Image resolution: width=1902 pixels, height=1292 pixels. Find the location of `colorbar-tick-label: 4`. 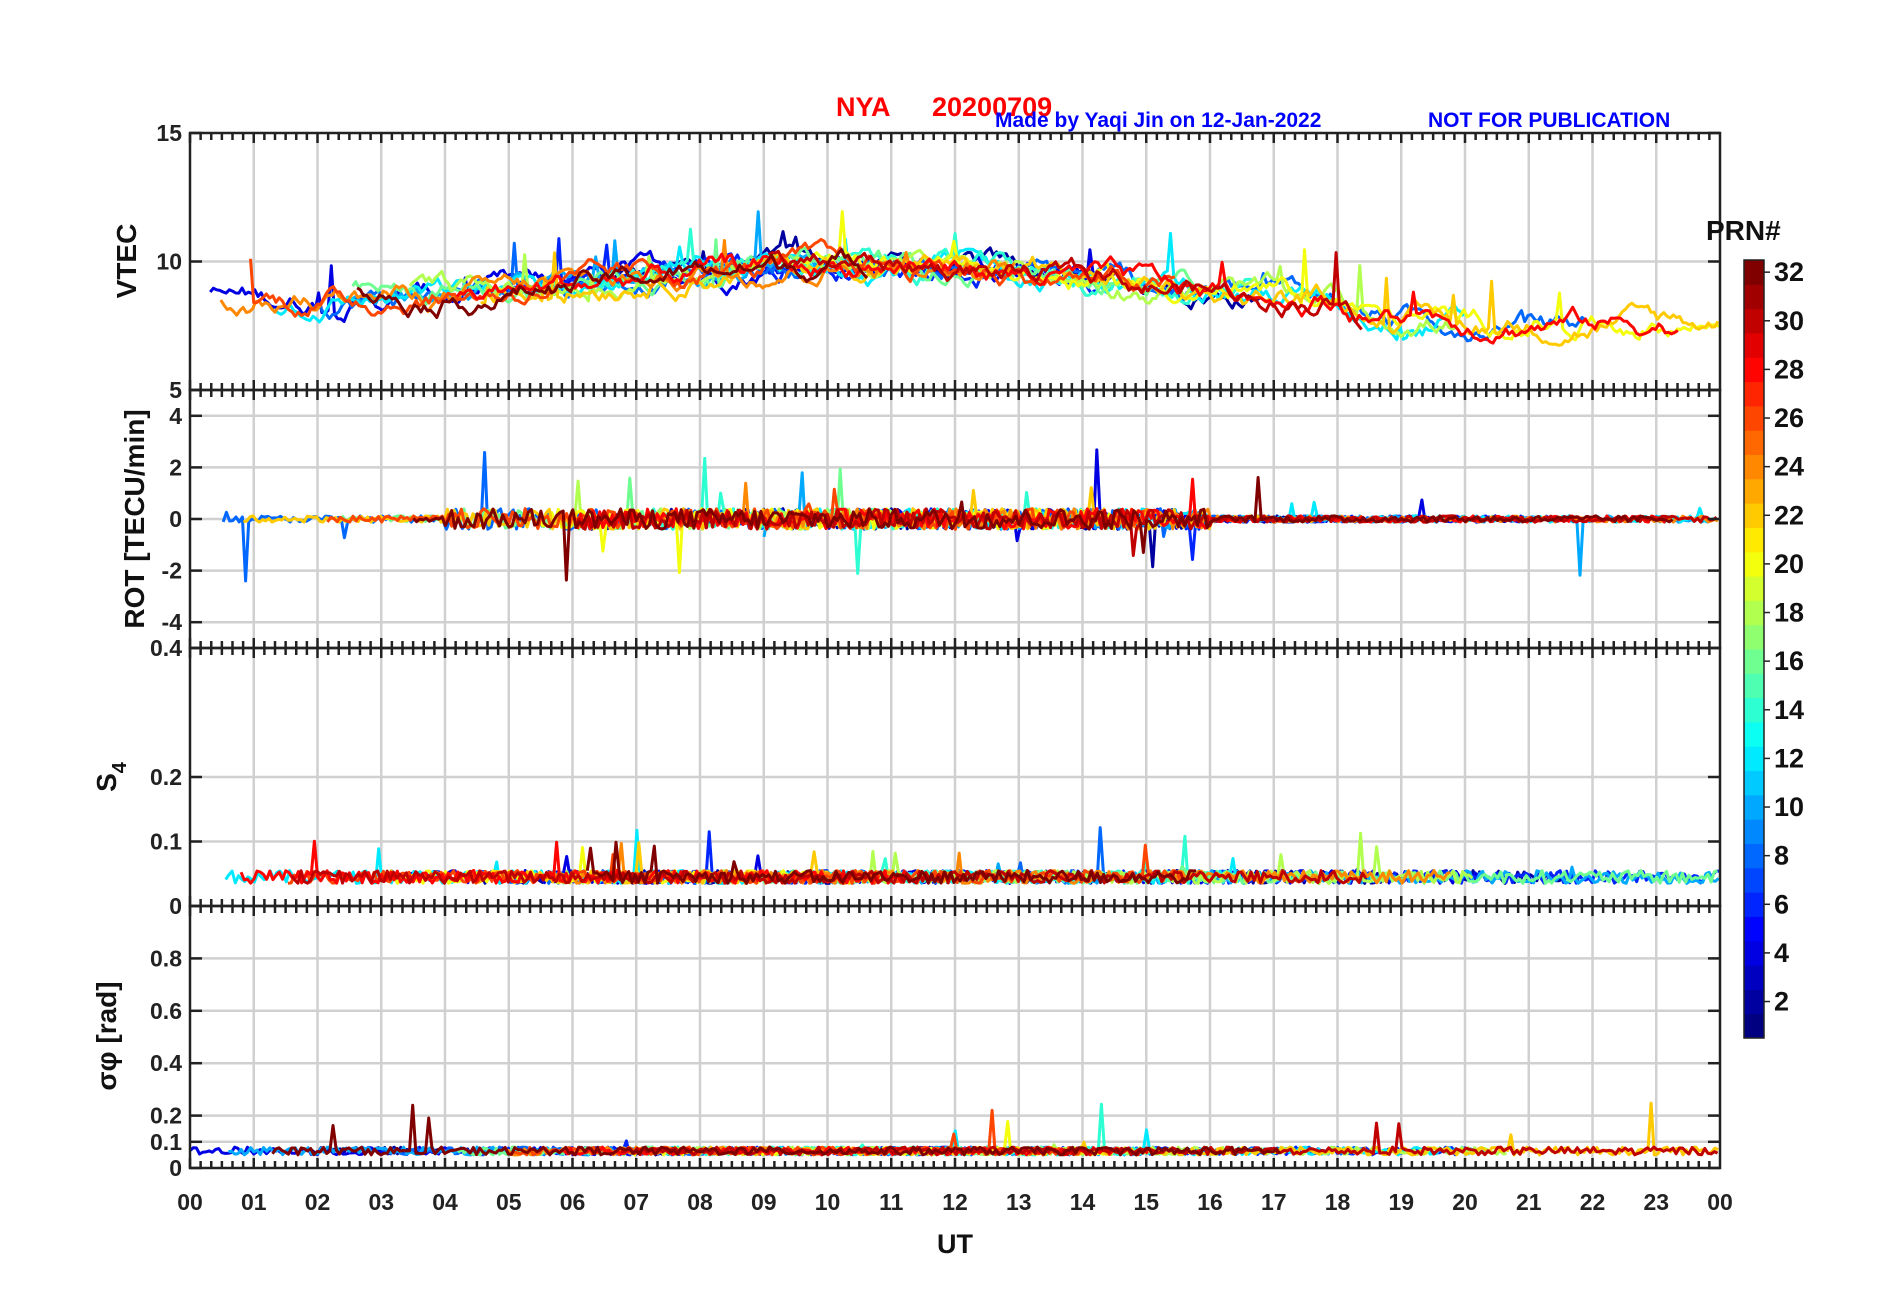

colorbar-tick-label: 4 is located at coordinates (1781, 953).